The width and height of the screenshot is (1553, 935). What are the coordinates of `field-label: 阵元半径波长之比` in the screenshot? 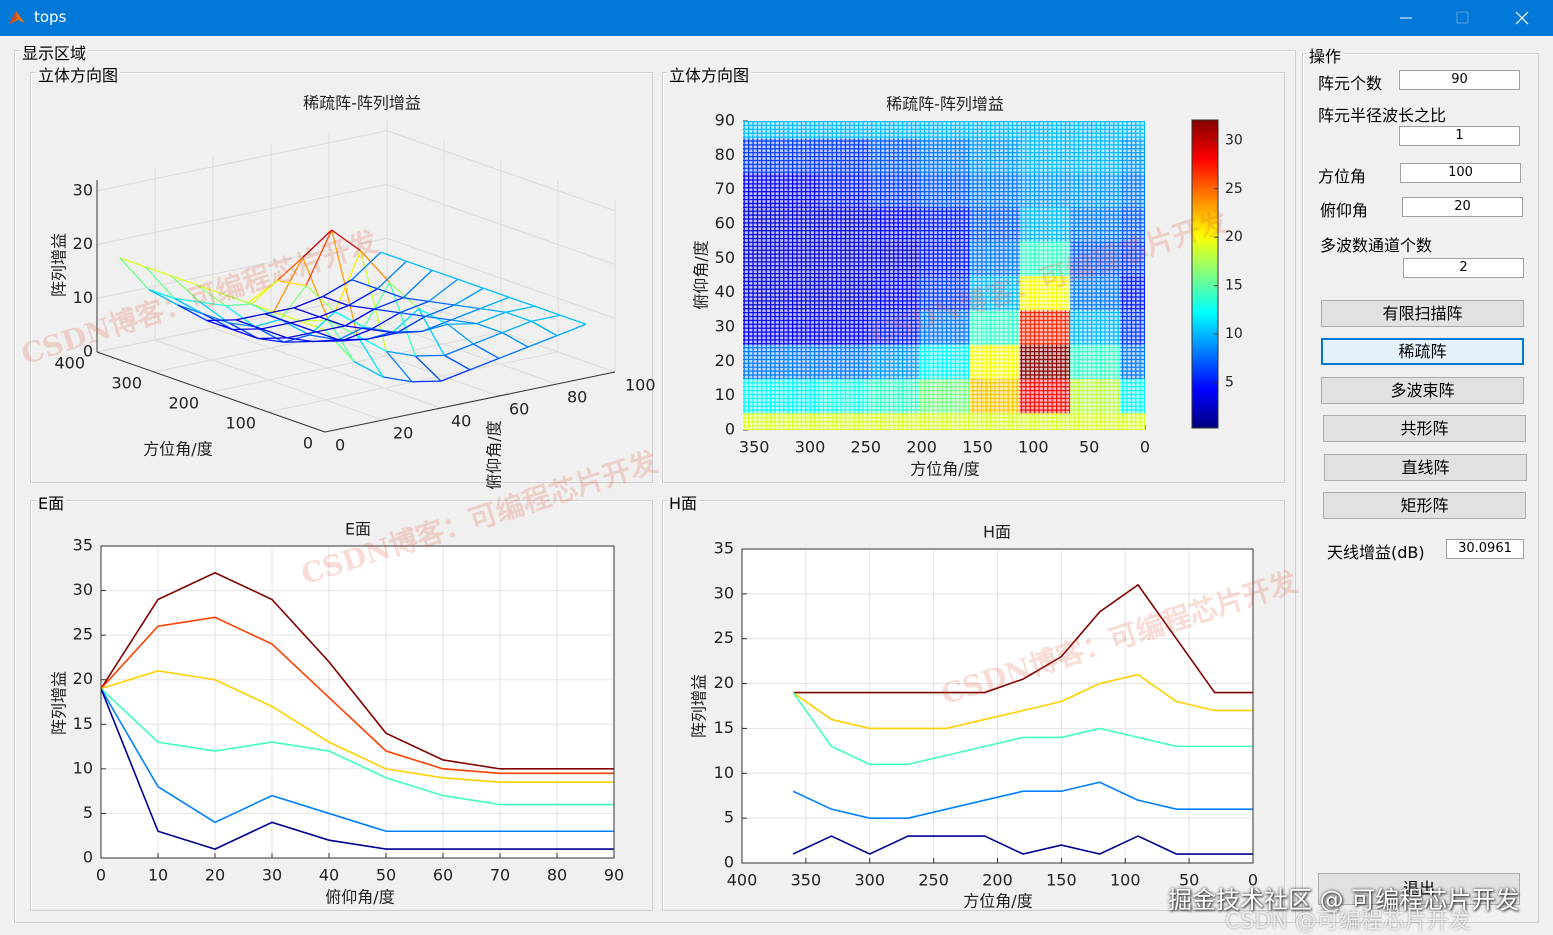 It's located at (1382, 115).